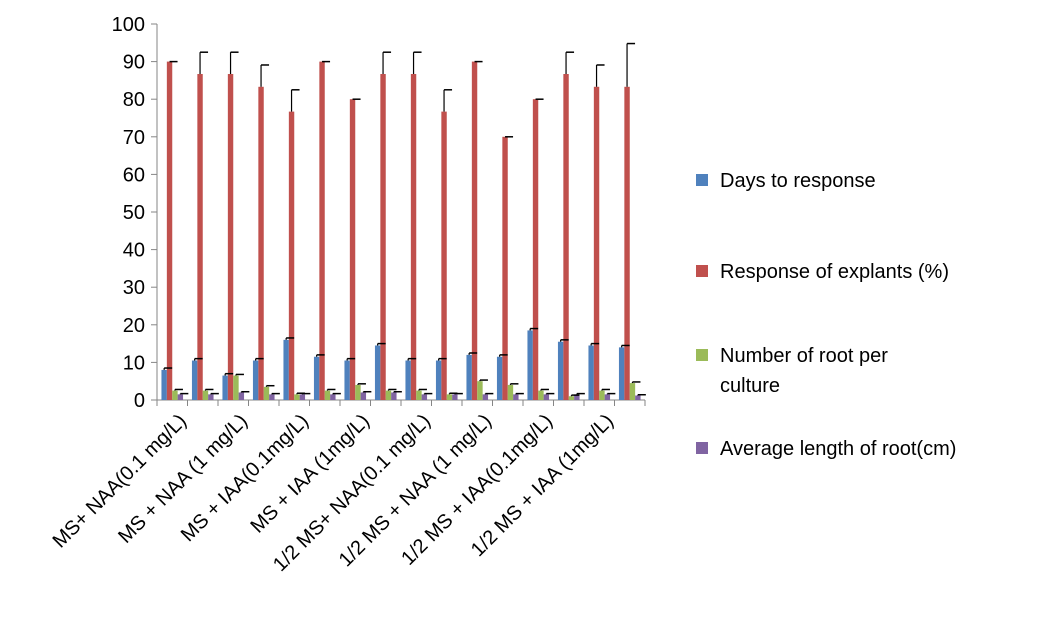 This screenshot has height=632, width=1040. Describe the element at coordinates (134, 288) in the screenshot. I see `y-tick-label: 30` at that location.